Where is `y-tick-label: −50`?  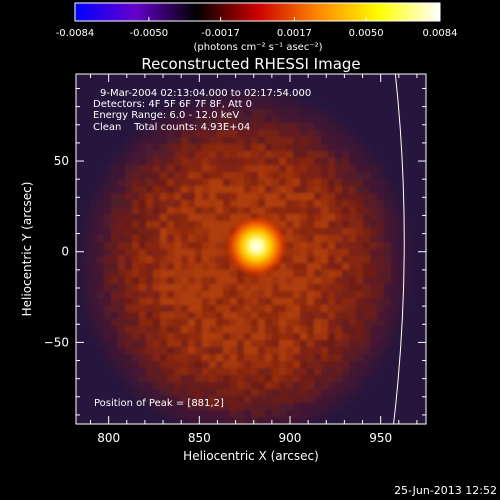 y-tick-label: −50 is located at coordinates (56, 342).